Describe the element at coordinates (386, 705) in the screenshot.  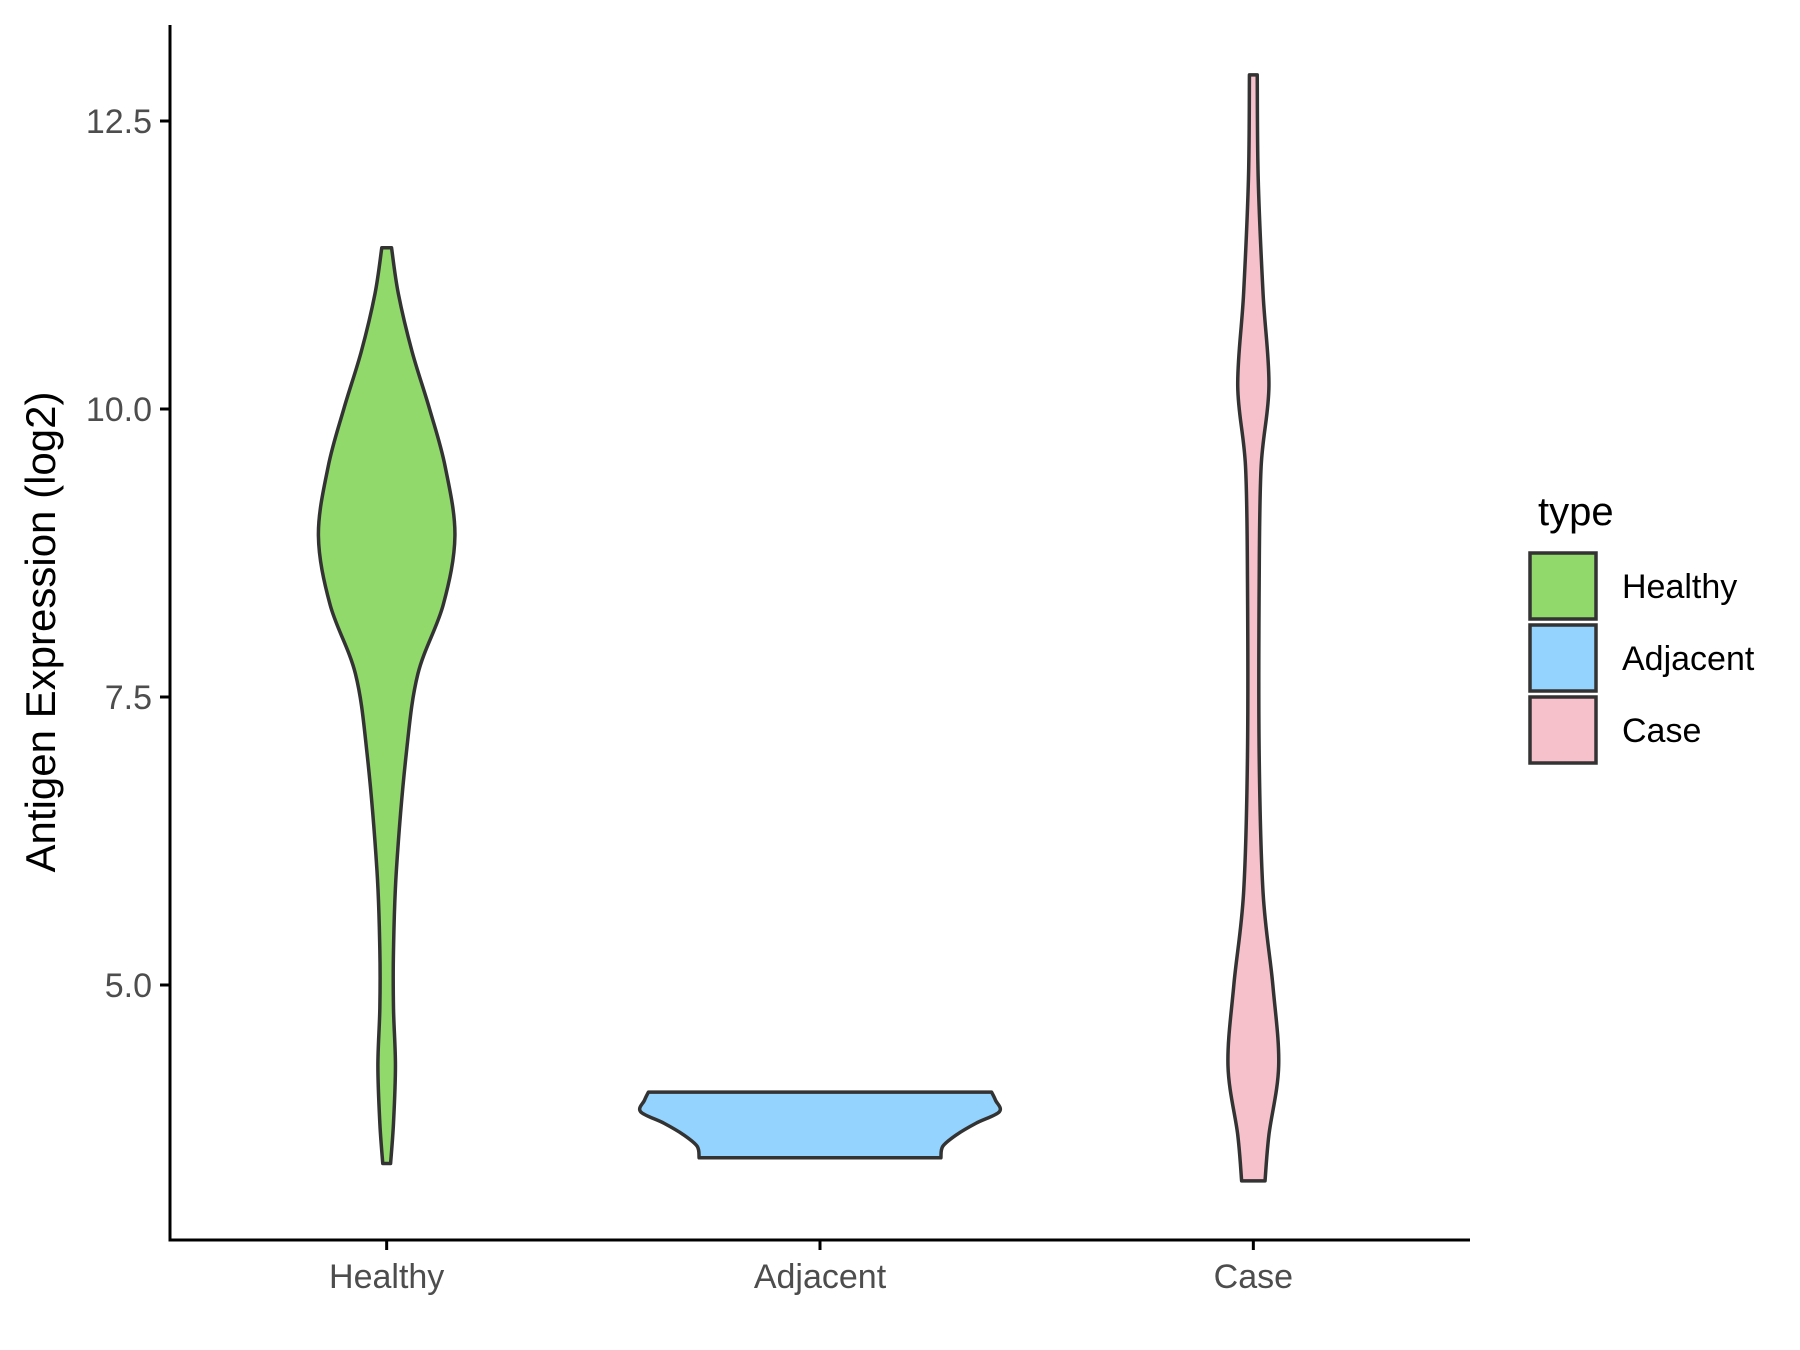
I see `violin-healthy` at that location.